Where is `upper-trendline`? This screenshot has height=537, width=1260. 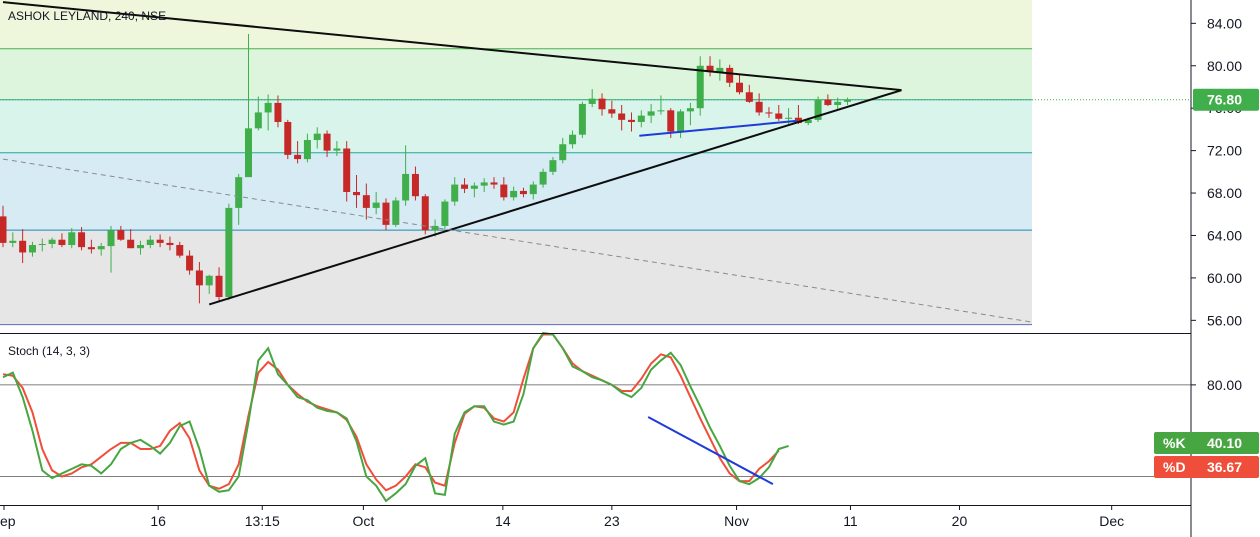
upper-trendline is located at coordinates (452, 46).